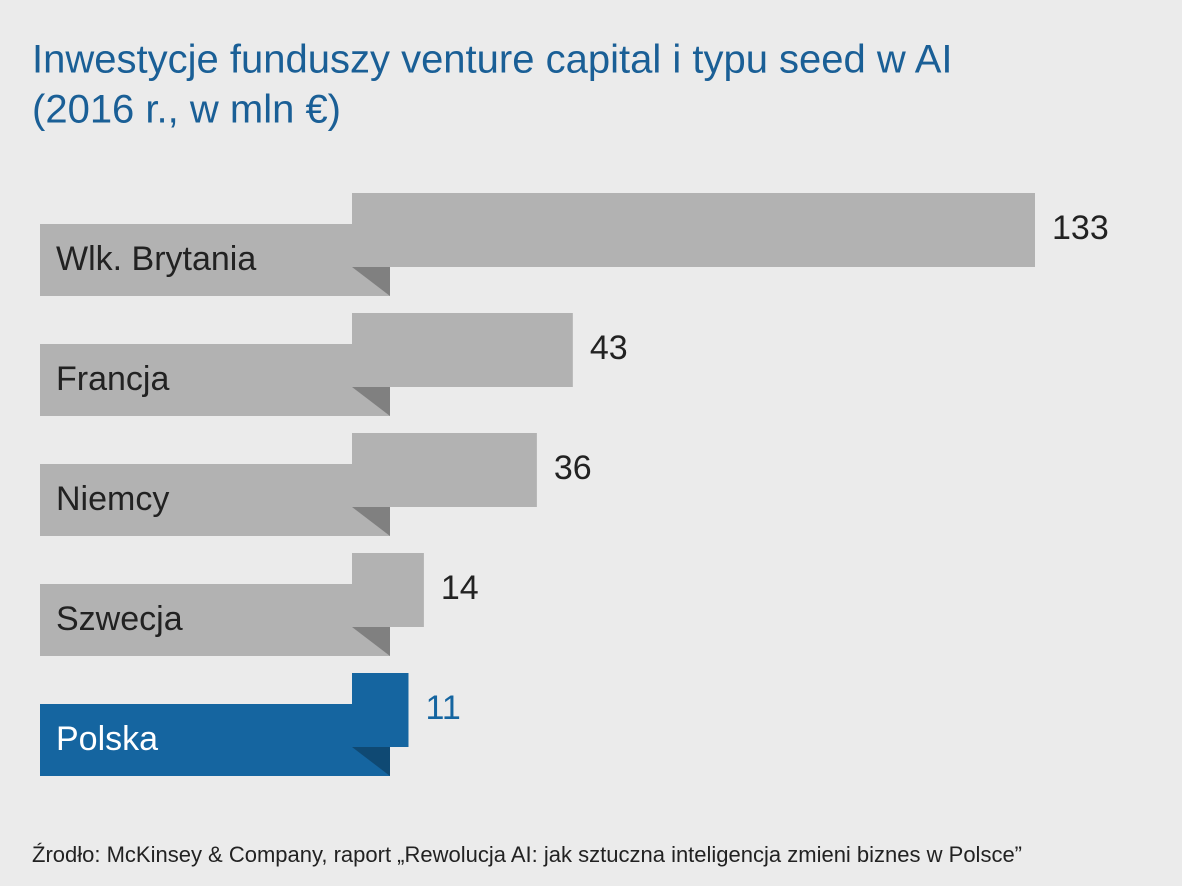 This screenshot has width=1182, height=886. What do you see at coordinates (693, 230) in the screenshot?
I see `bar` at bounding box center [693, 230].